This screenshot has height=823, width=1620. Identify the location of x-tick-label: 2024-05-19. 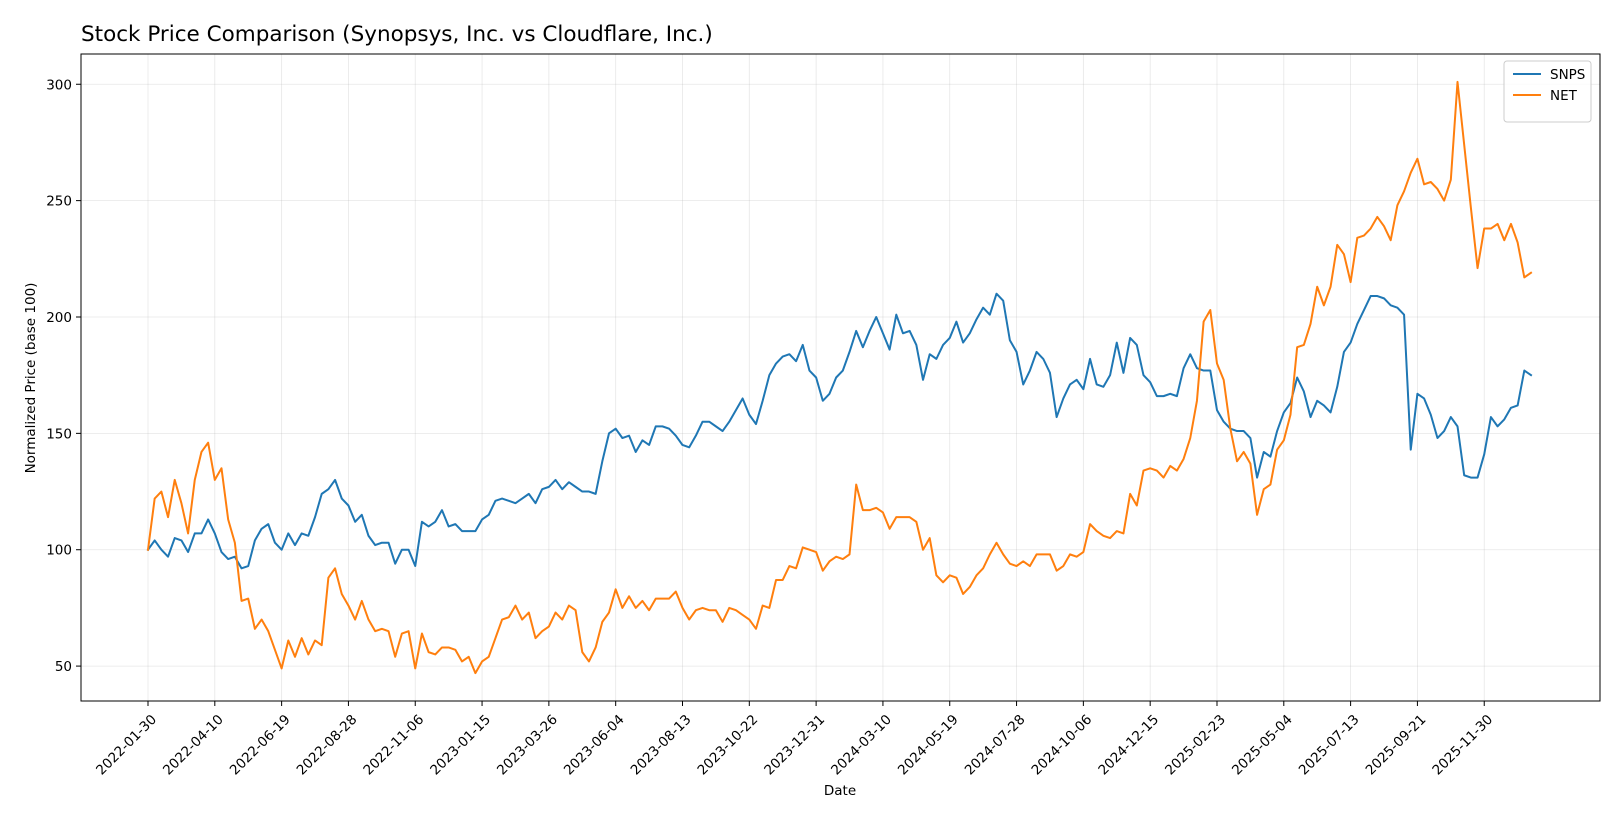
(928, 745).